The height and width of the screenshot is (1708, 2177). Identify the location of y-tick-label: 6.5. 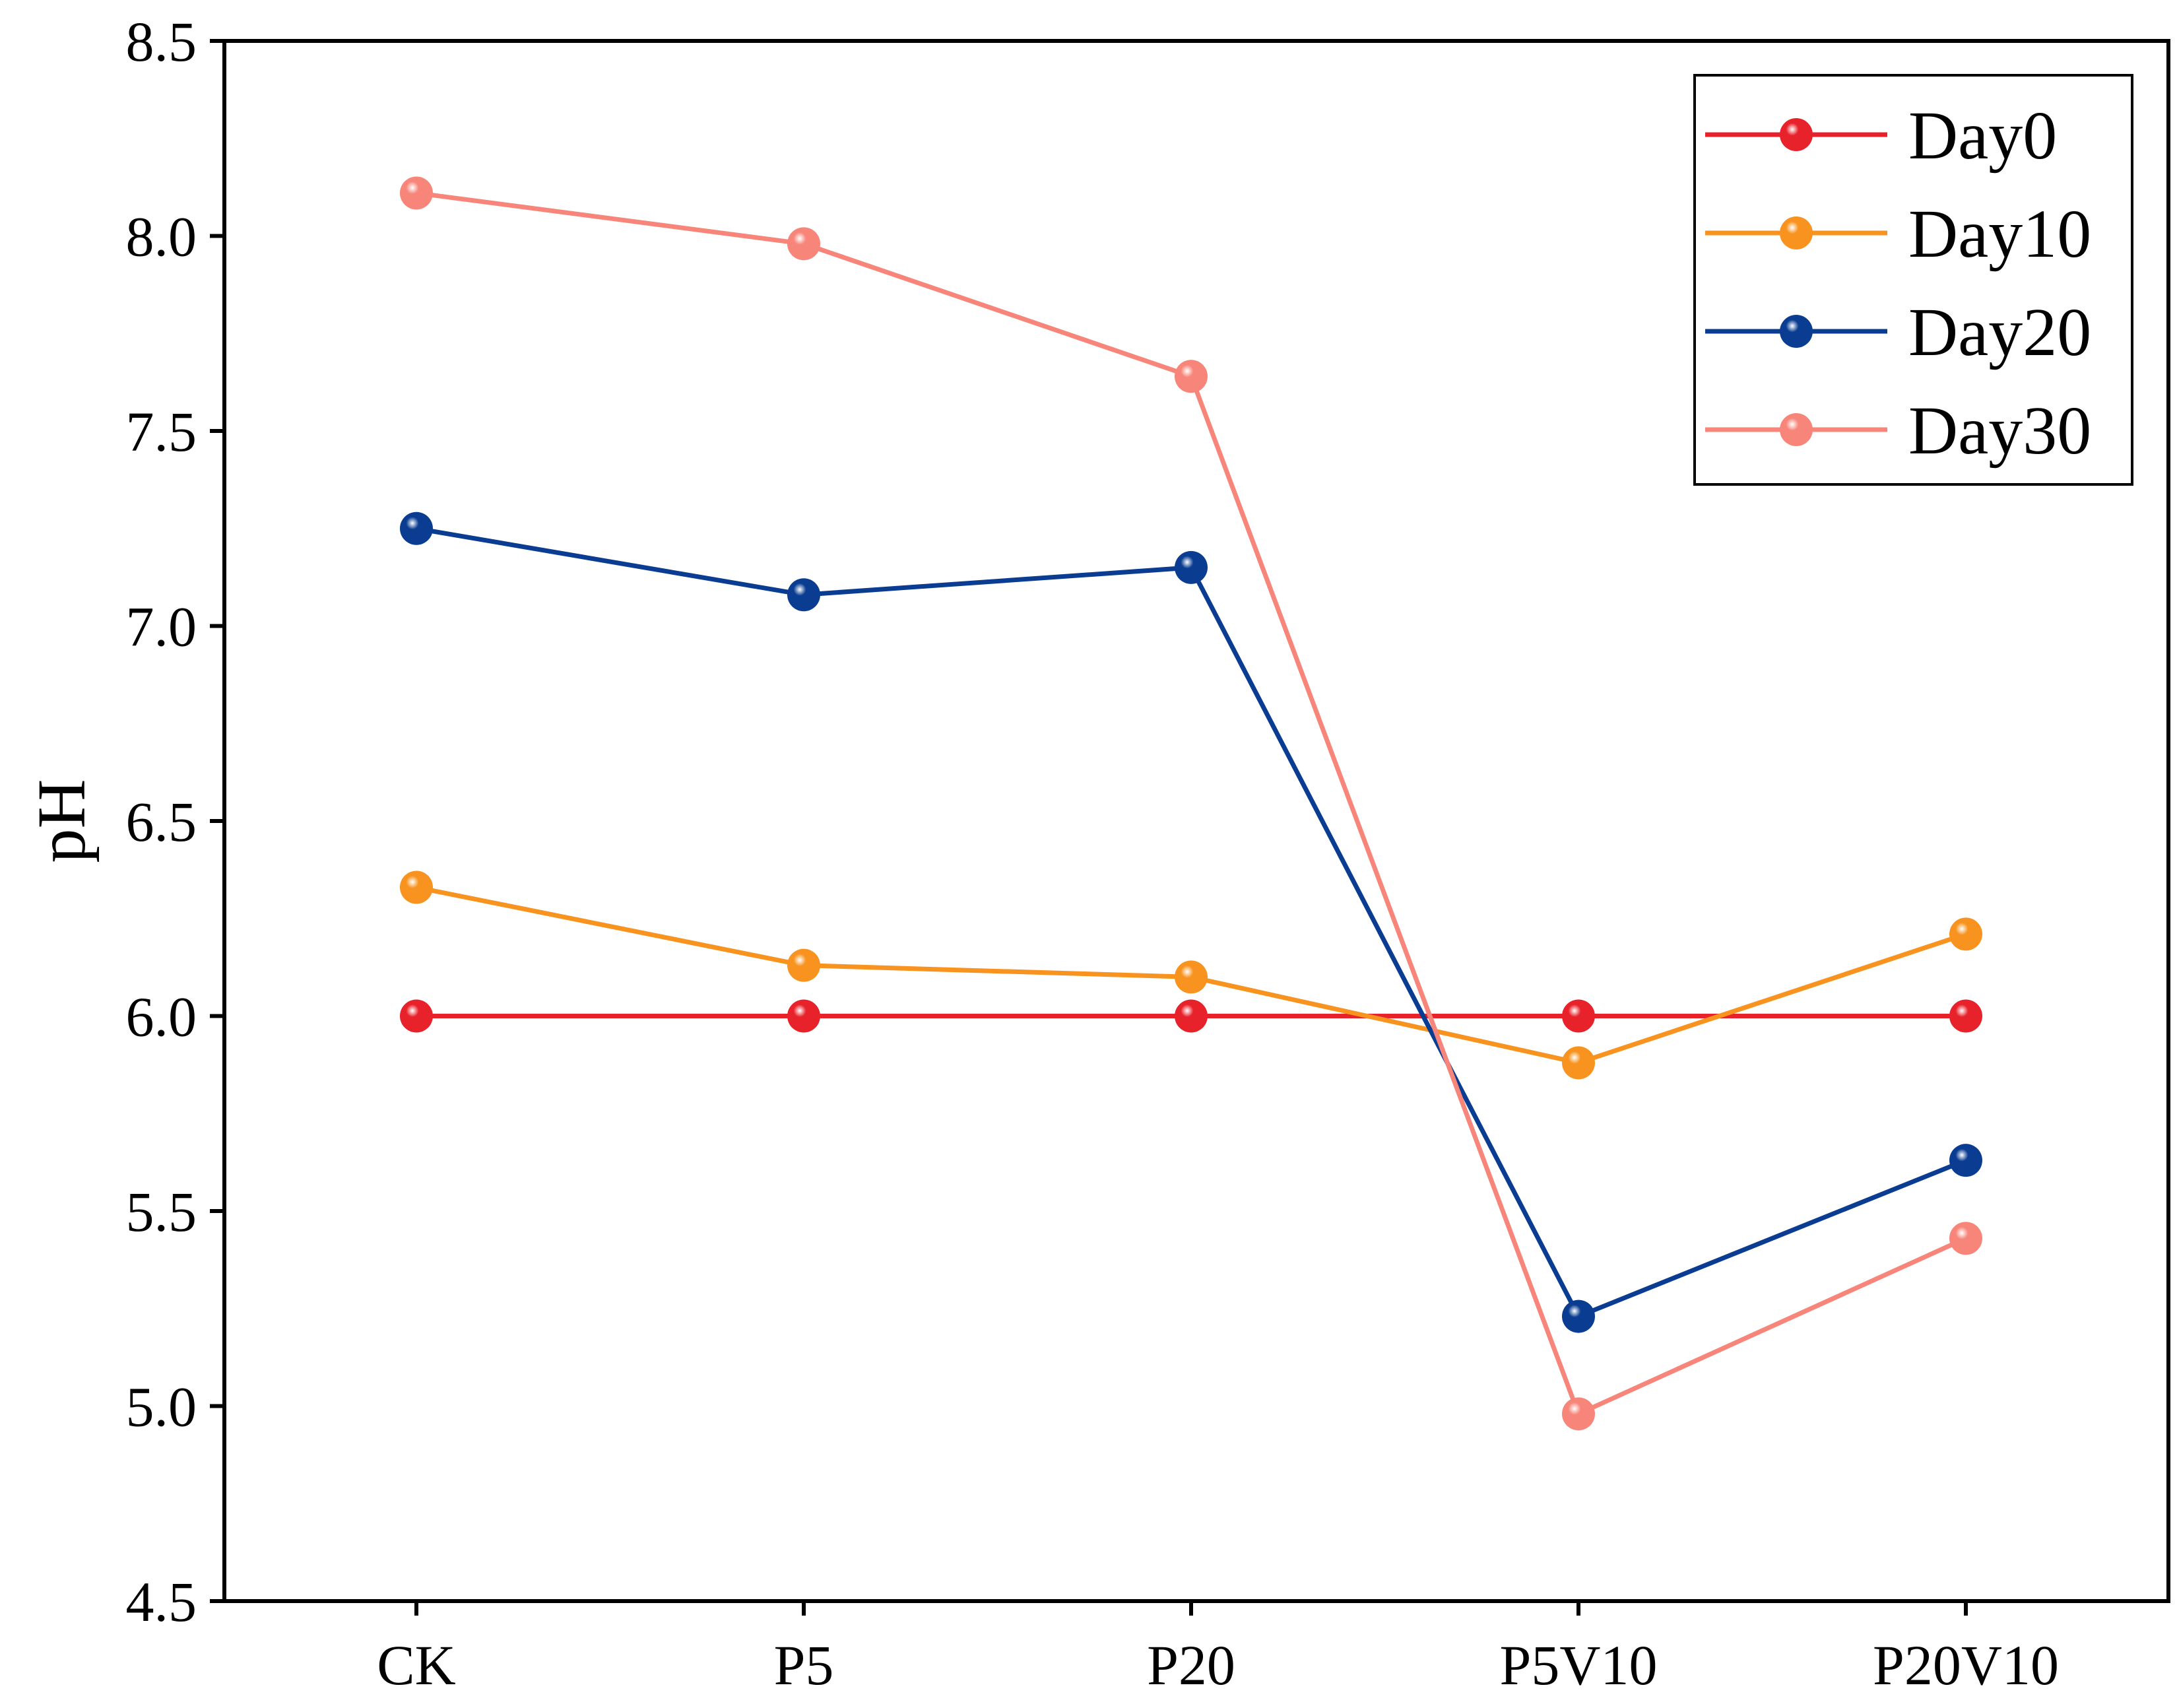
(162, 821).